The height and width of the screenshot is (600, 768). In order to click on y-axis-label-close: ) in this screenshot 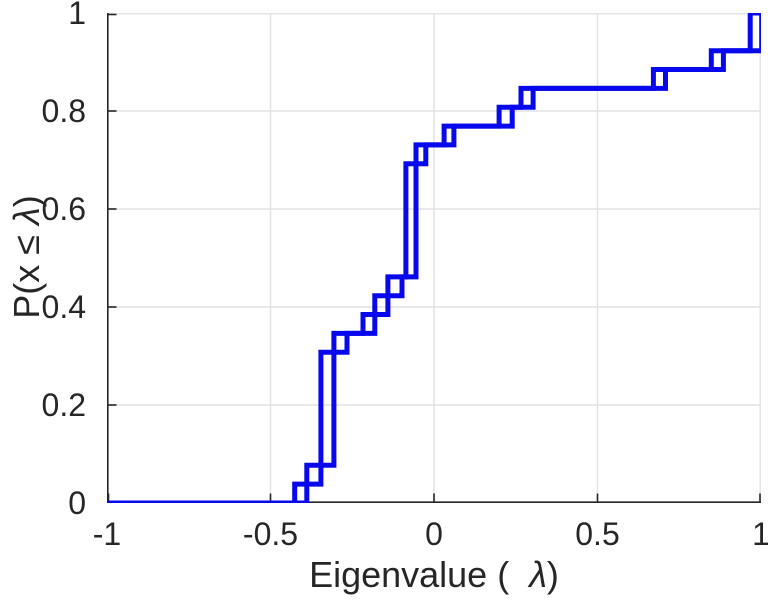, I will do `click(26, 201)`.